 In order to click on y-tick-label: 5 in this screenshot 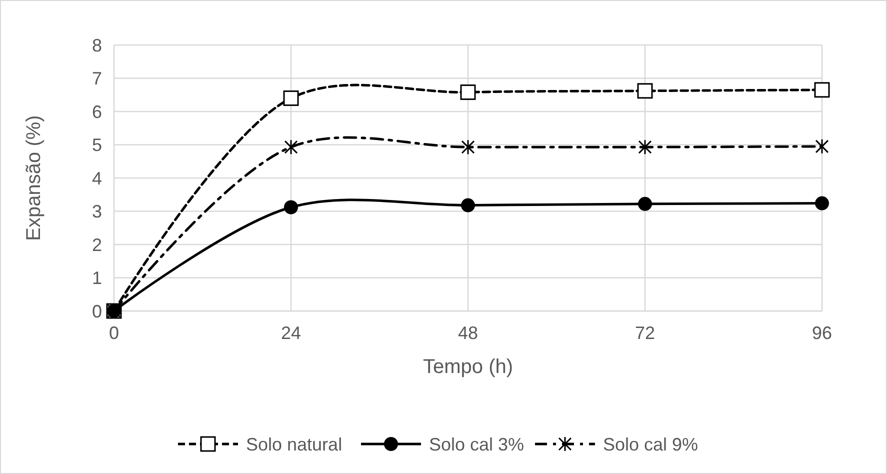, I will do `click(97, 145)`.